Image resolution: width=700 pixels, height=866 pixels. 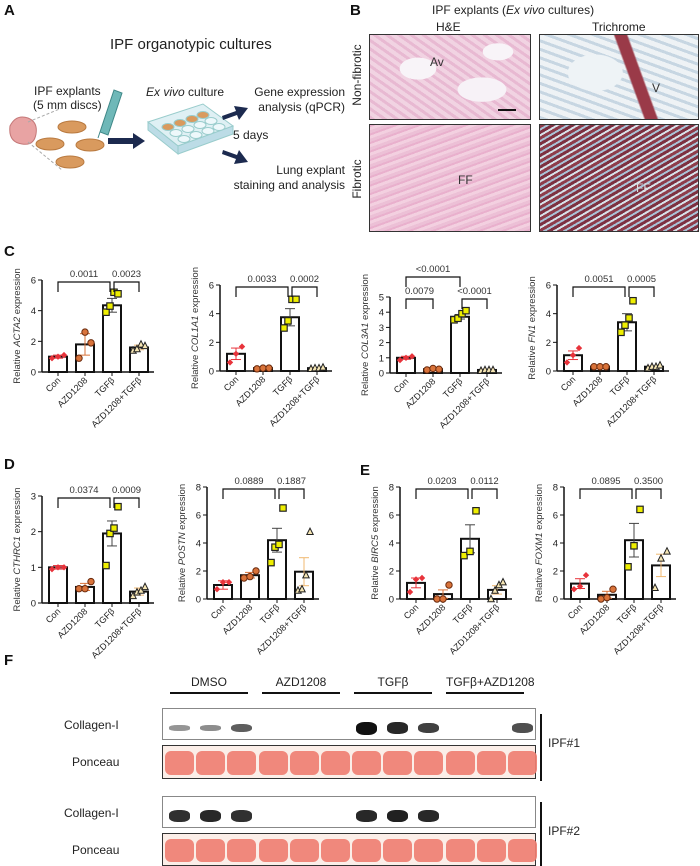 I want to click on y-tick-label: 8, so click(x=555, y=488).